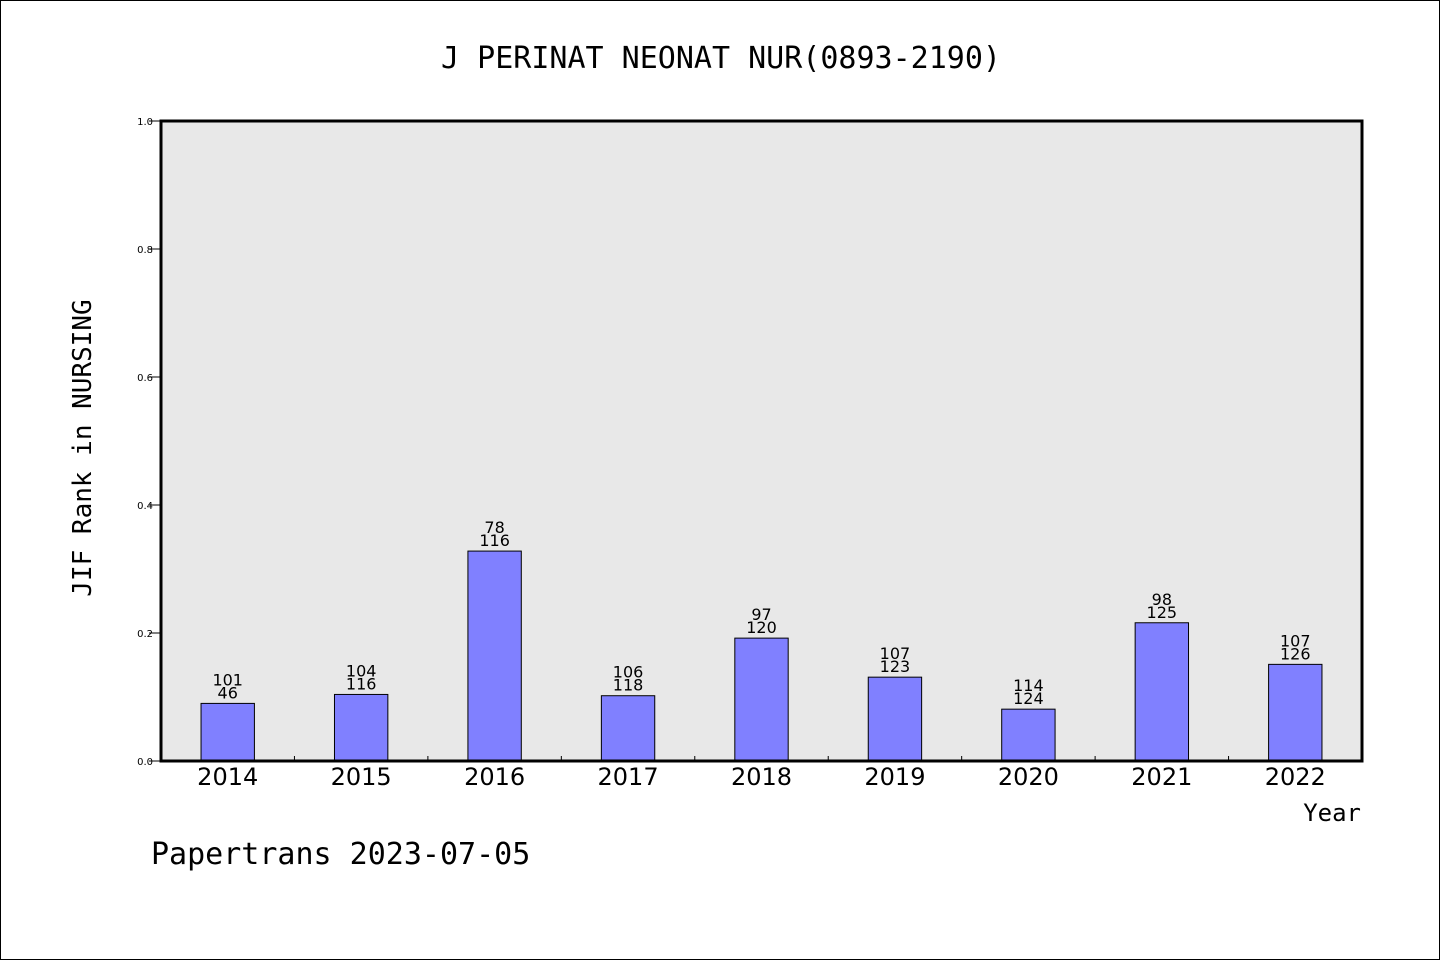  I want to click on x-tick-label: 2015, so click(361, 777).